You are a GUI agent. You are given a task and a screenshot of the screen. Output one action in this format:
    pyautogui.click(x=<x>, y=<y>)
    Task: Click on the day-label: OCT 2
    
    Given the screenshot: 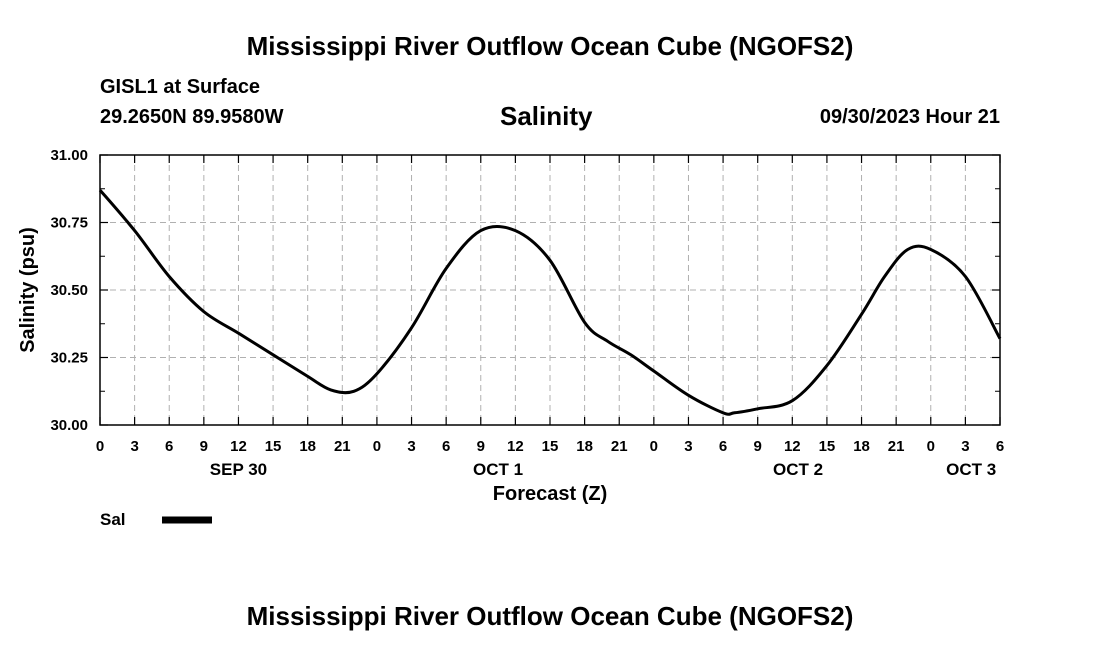 What is the action you would take?
    pyautogui.click(x=798, y=469)
    